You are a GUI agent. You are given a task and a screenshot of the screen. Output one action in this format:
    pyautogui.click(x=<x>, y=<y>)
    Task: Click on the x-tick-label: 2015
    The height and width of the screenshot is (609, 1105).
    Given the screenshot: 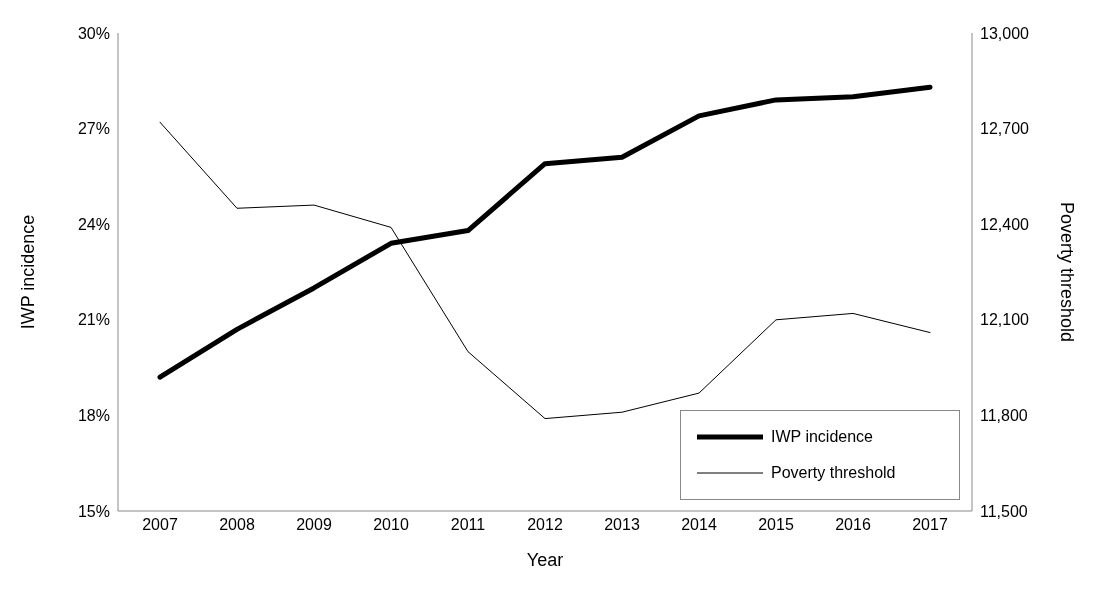 What is the action you would take?
    pyautogui.click(x=776, y=525)
    